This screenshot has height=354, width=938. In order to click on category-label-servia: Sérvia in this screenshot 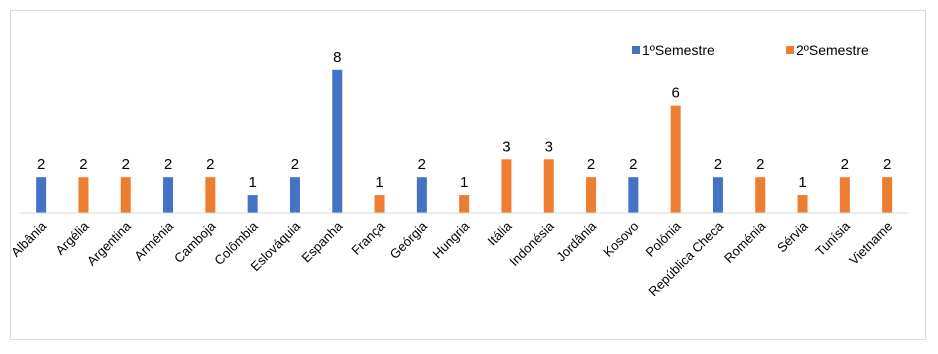, I will do `click(792, 236)`.